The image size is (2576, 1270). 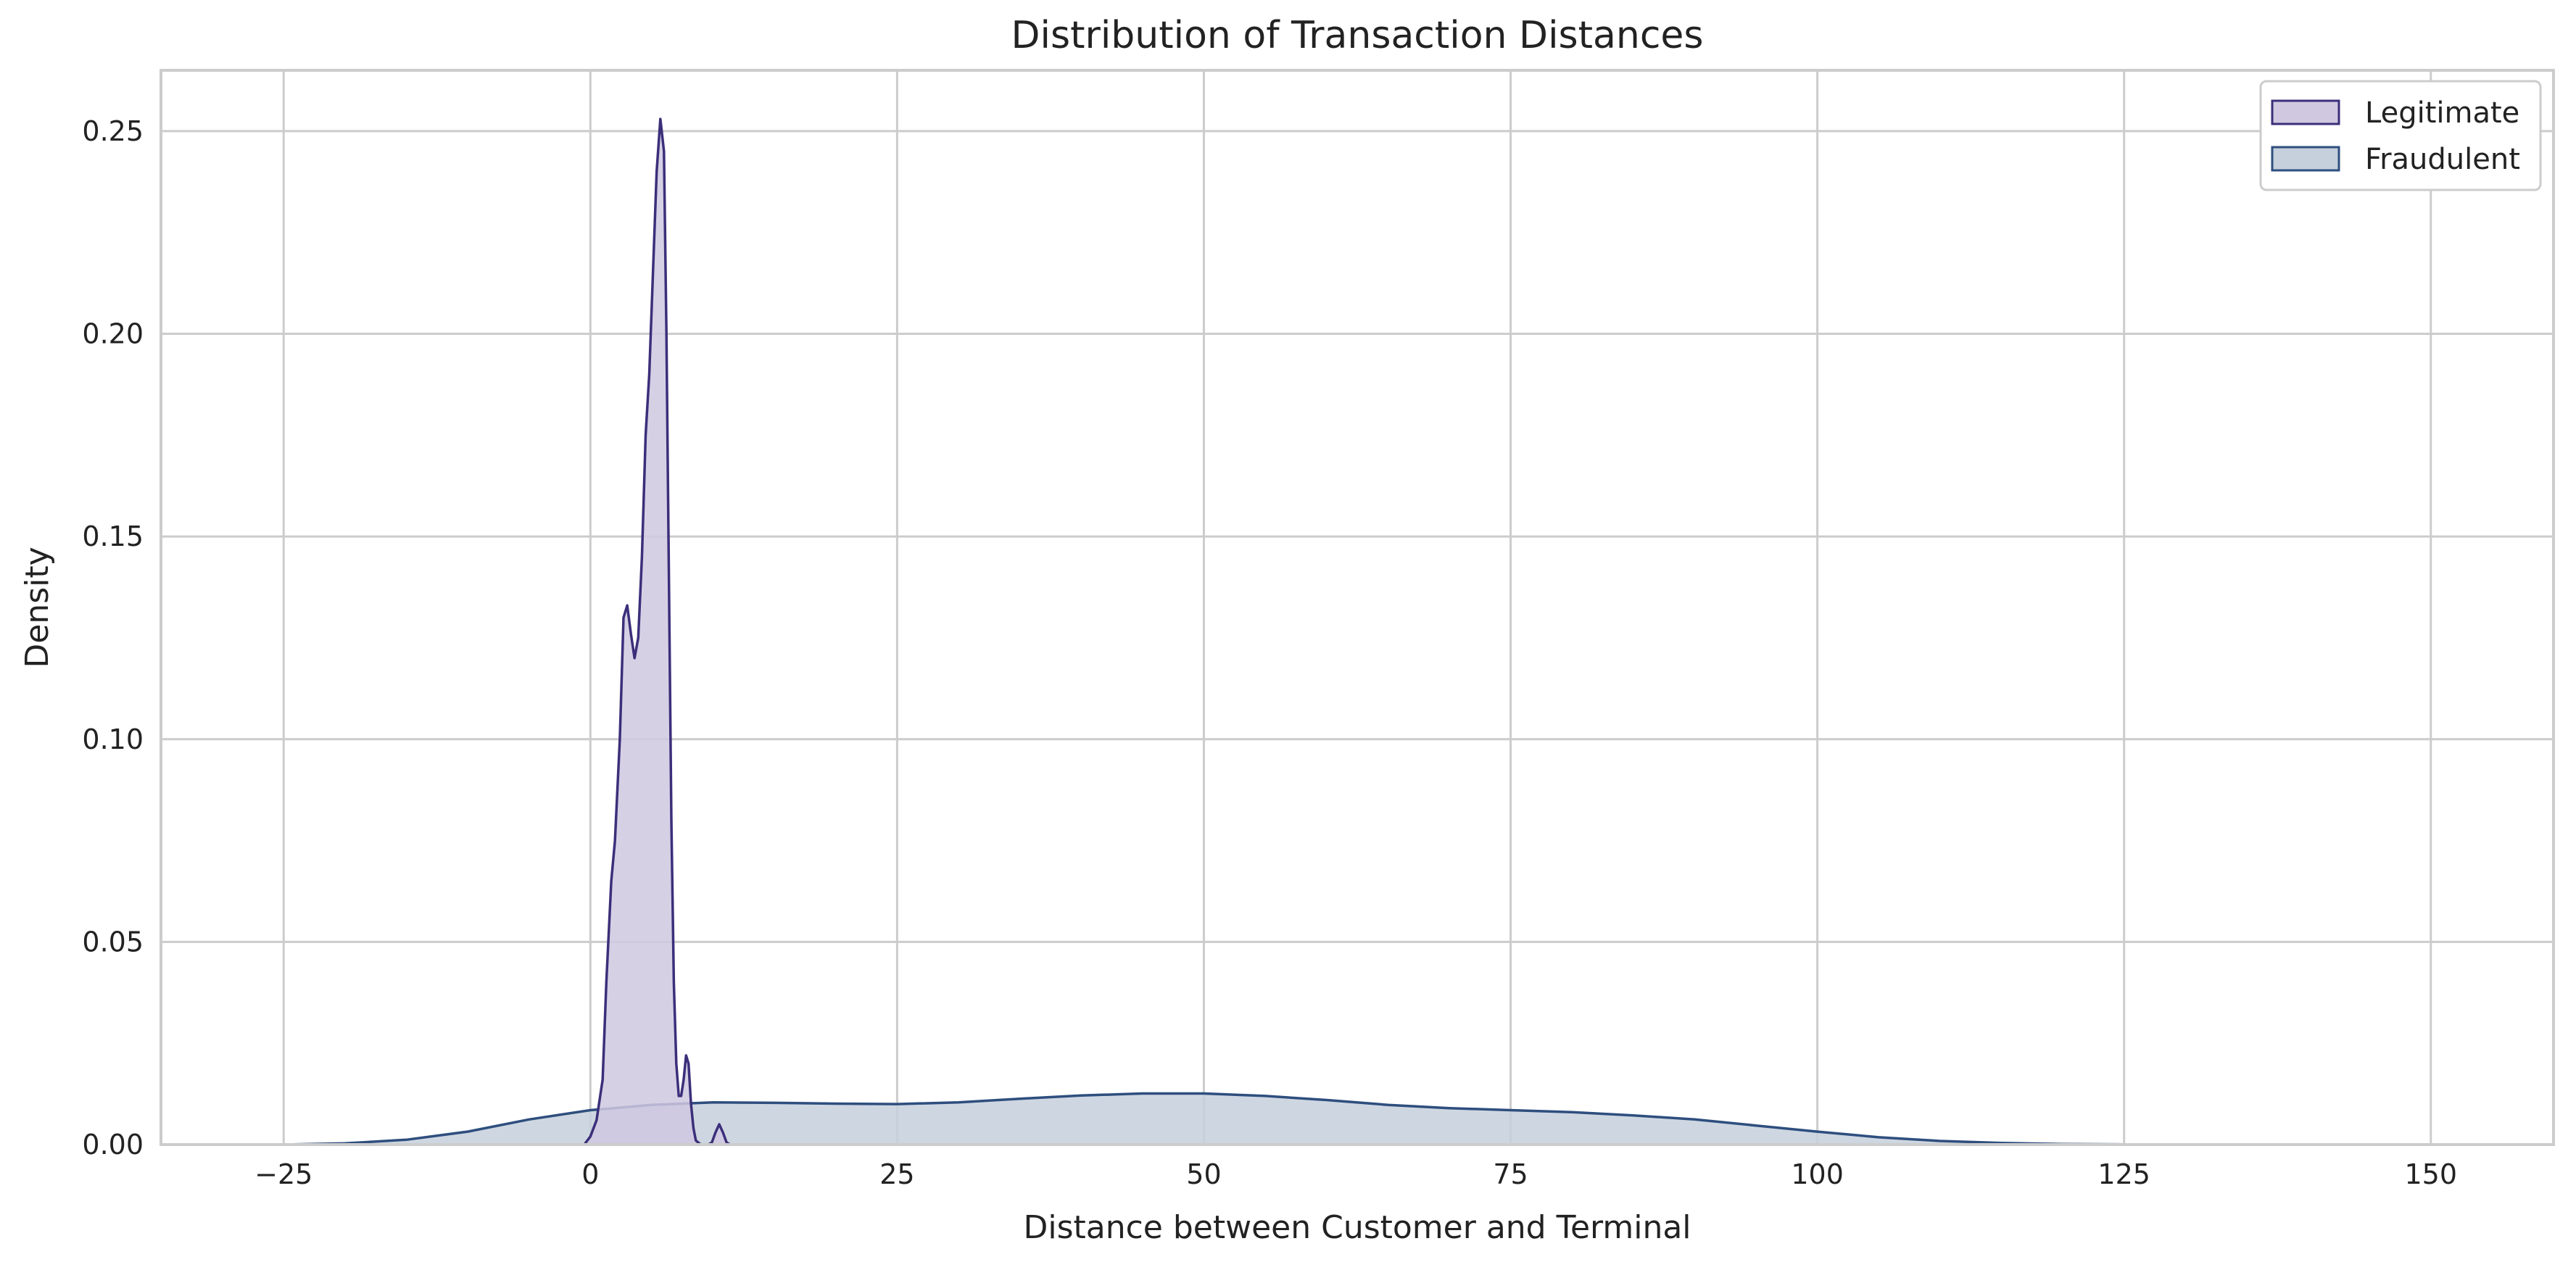 What do you see at coordinates (896, 1174) in the screenshot?
I see `x-tick-label: 25` at bounding box center [896, 1174].